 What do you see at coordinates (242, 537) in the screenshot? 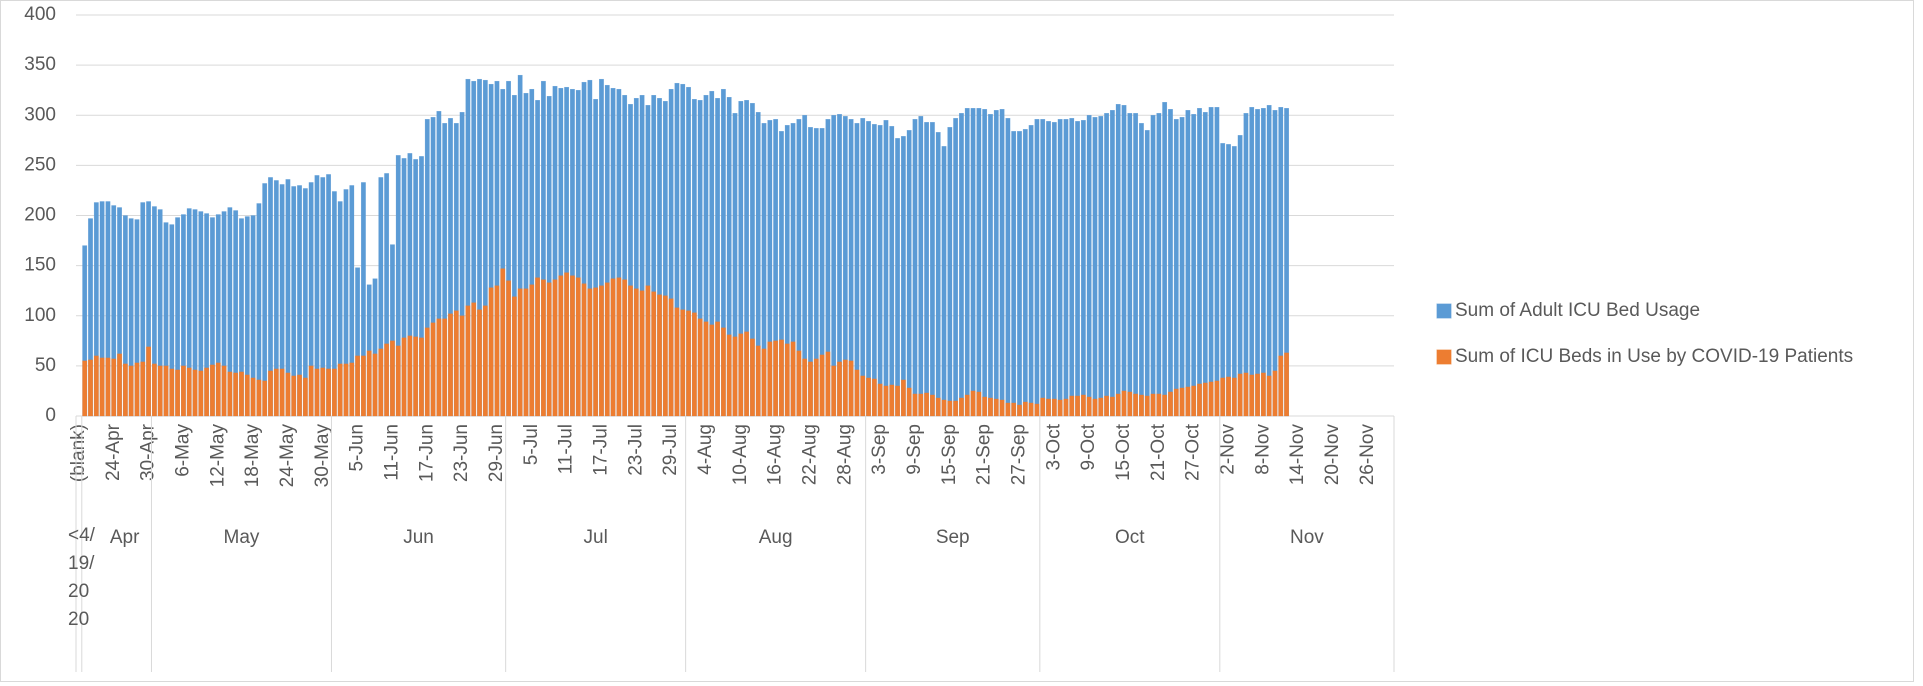
I see `group-label: May` at bounding box center [242, 537].